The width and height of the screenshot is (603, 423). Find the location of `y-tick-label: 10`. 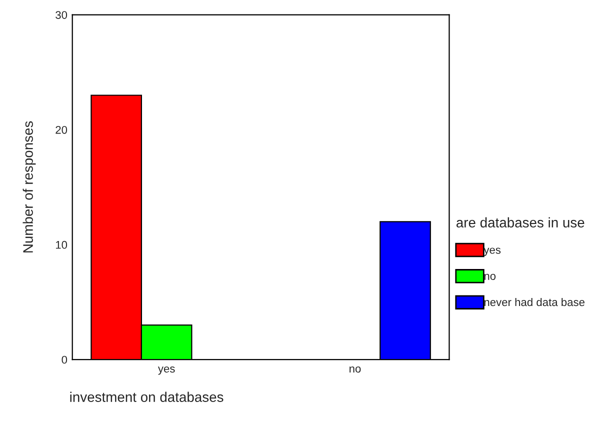

y-tick-label: 10 is located at coordinates (62, 244).